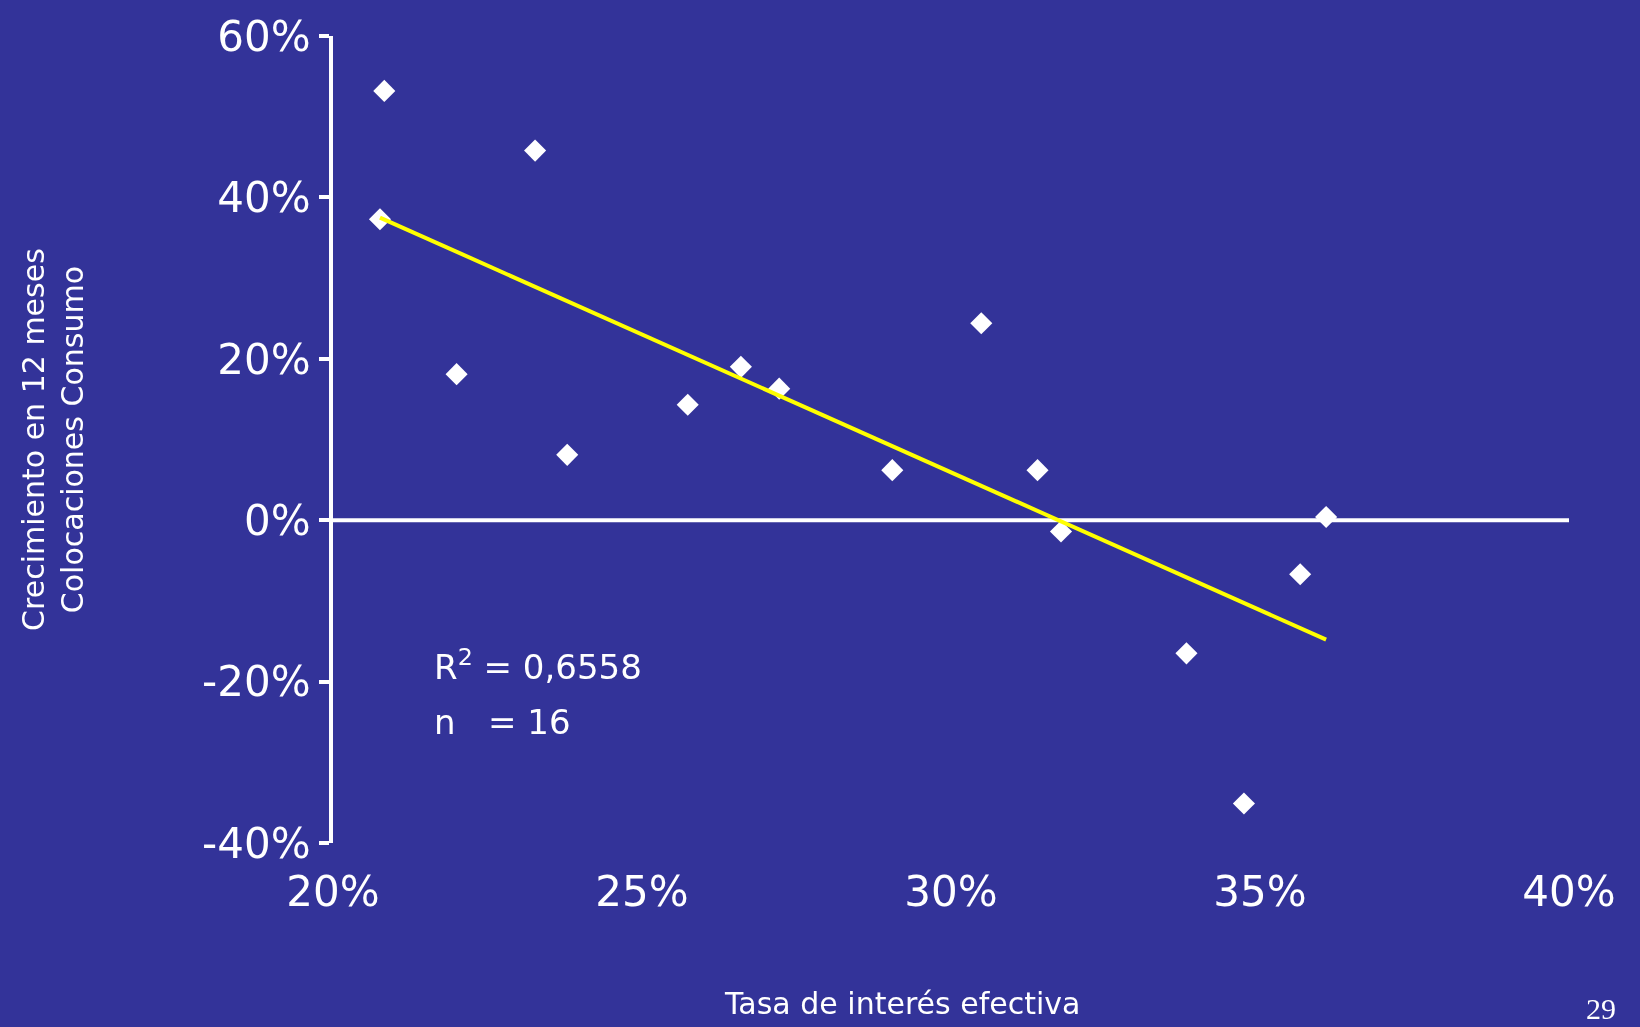 This screenshot has height=1027, width=1640. Describe the element at coordinates (902, 1003) in the screenshot. I see `x-axis-title: Tasa de interés efectiva` at that location.